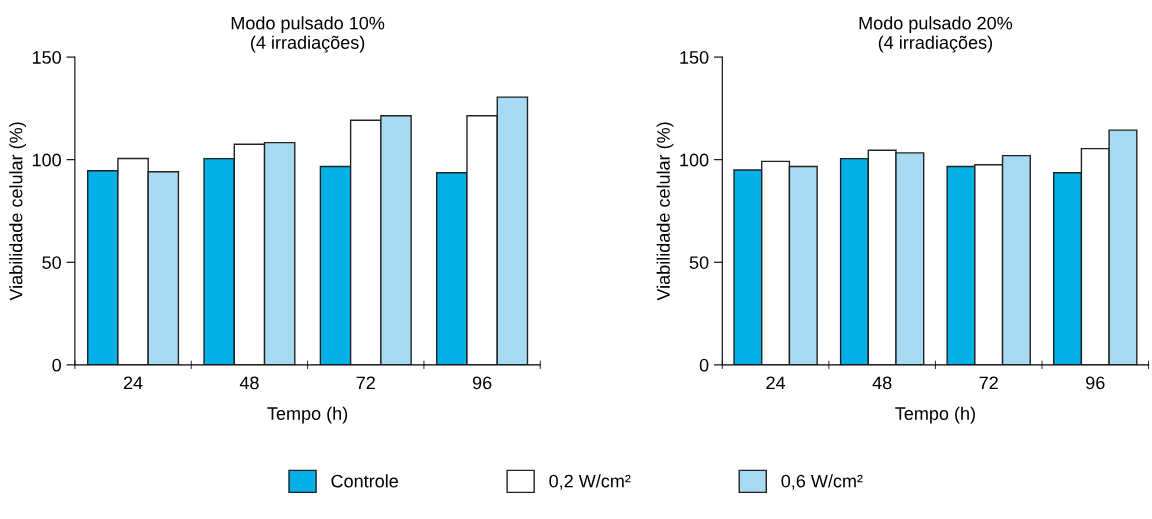  Describe the element at coordinates (936, 34) in the screenshot. I see `chart-title: Modo pulsado 20% (4 irradiações)` at that location.